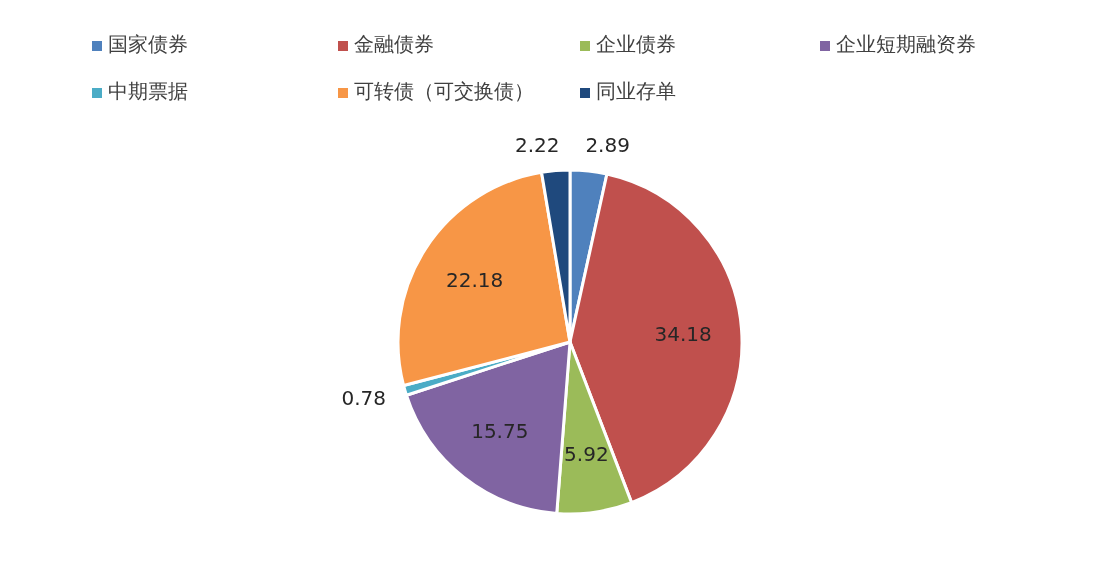 The height and width of the screenshot is (578, 1118). What do you see at coordinates (148, 44) in the screenshot?
I see `legend-label: 国家债券` at bounding box center [148, 44].